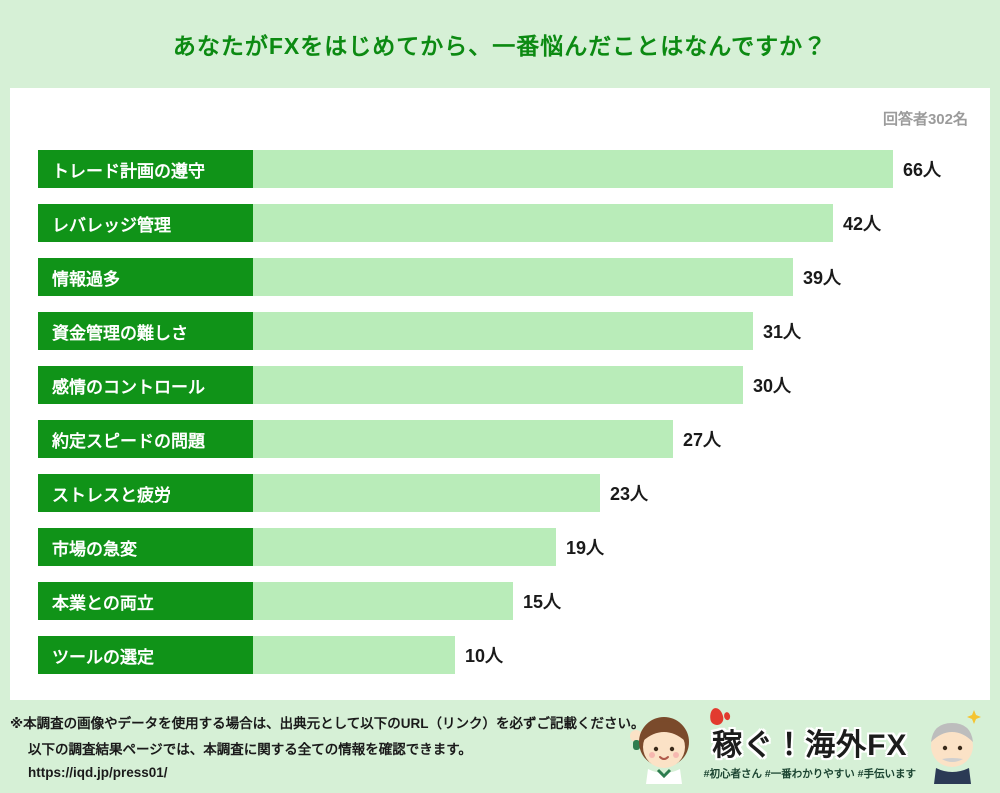 The width and height of the screenshot is (1000, 793). I want to click on bar-row: 情報過多 39人, so click(504, 277).